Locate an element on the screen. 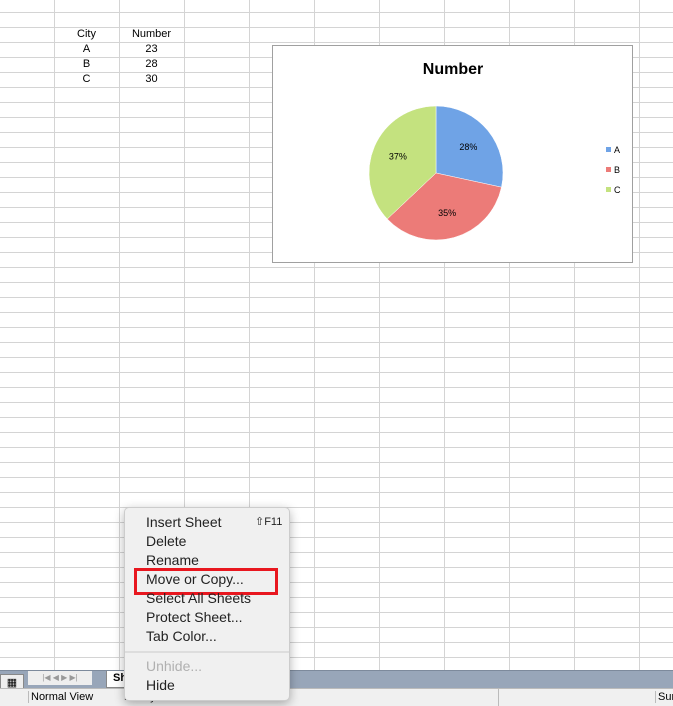 The height and width of the screenshot is (706, 673). menu-item-delete: Delete is located at coordinates (166, 541).